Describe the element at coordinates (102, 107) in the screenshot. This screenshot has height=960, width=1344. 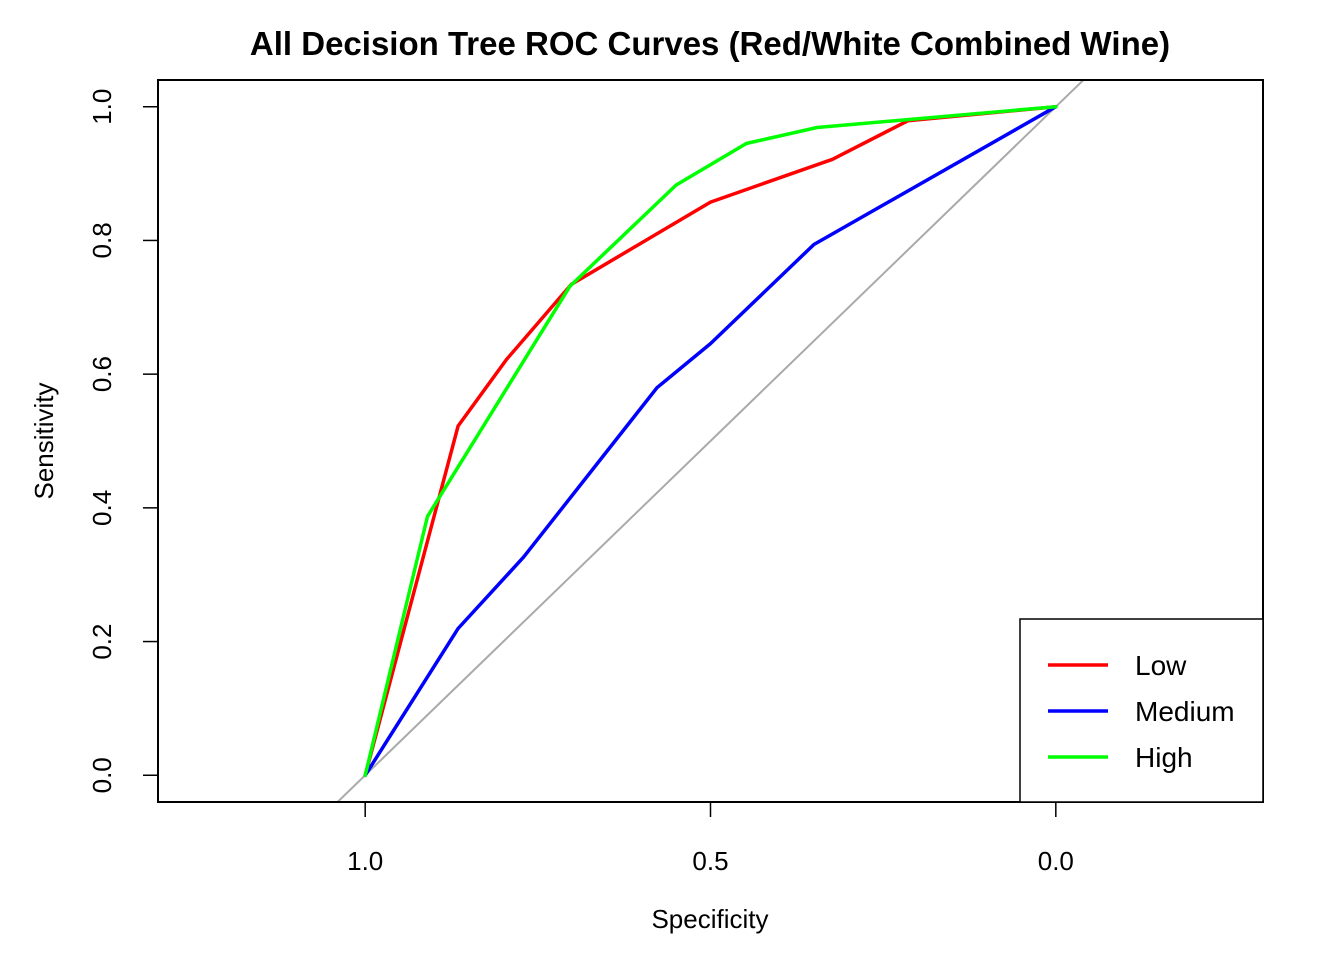
I see `y-tick-label: 1.0` at that location.